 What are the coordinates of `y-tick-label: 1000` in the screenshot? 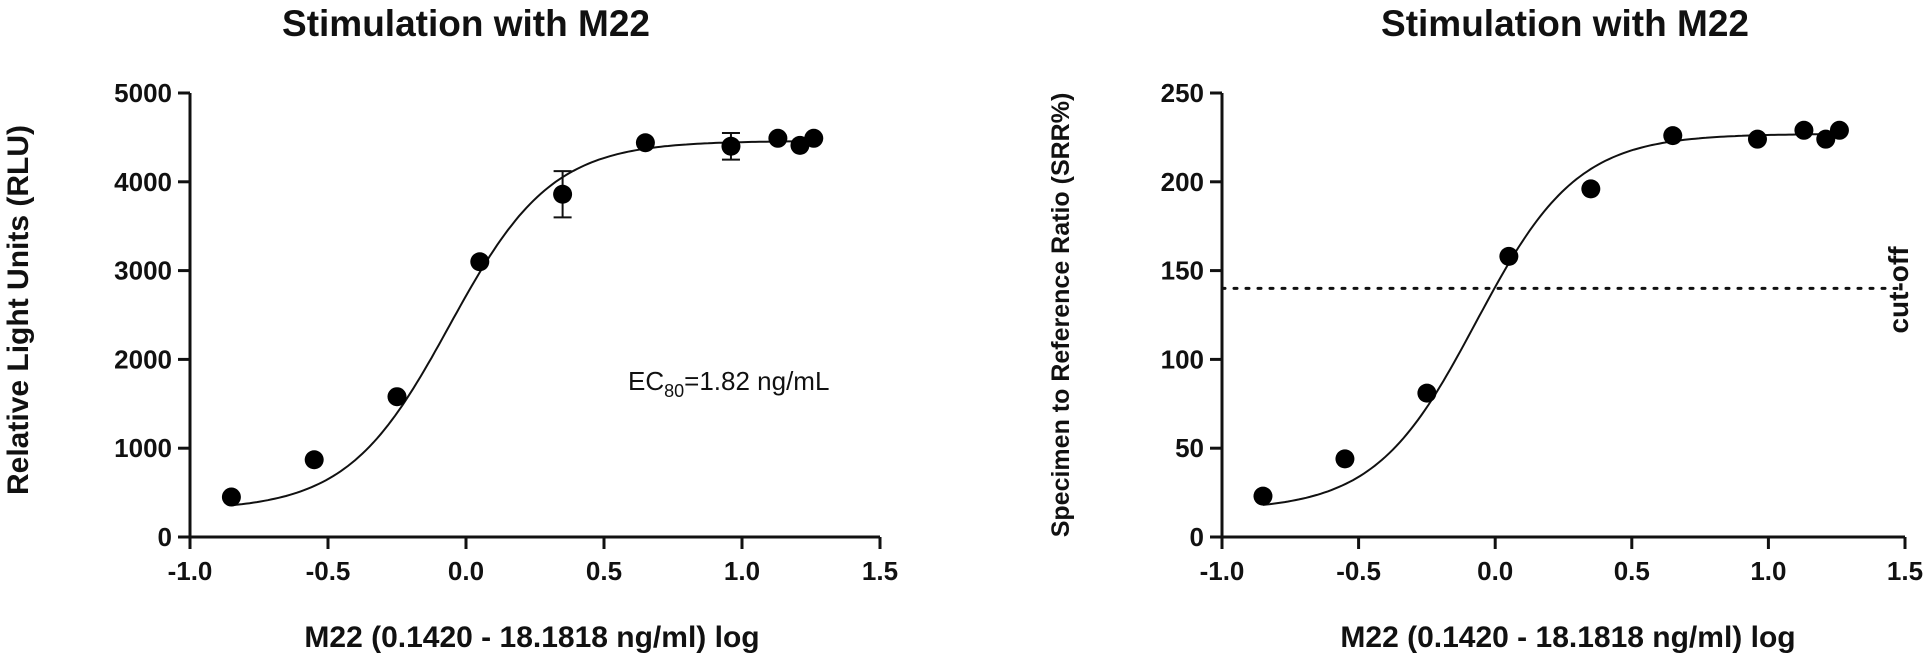 It's located at (143, 448).